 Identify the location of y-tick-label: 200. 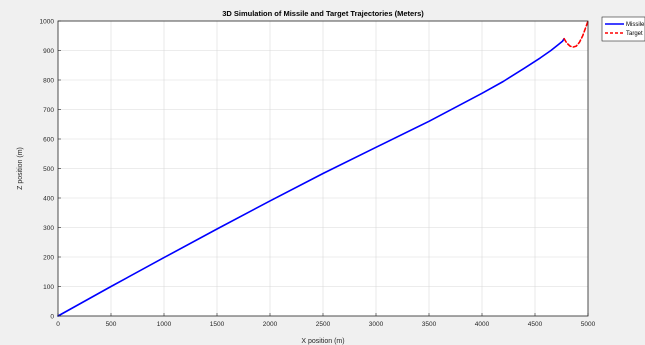
(48, 257).